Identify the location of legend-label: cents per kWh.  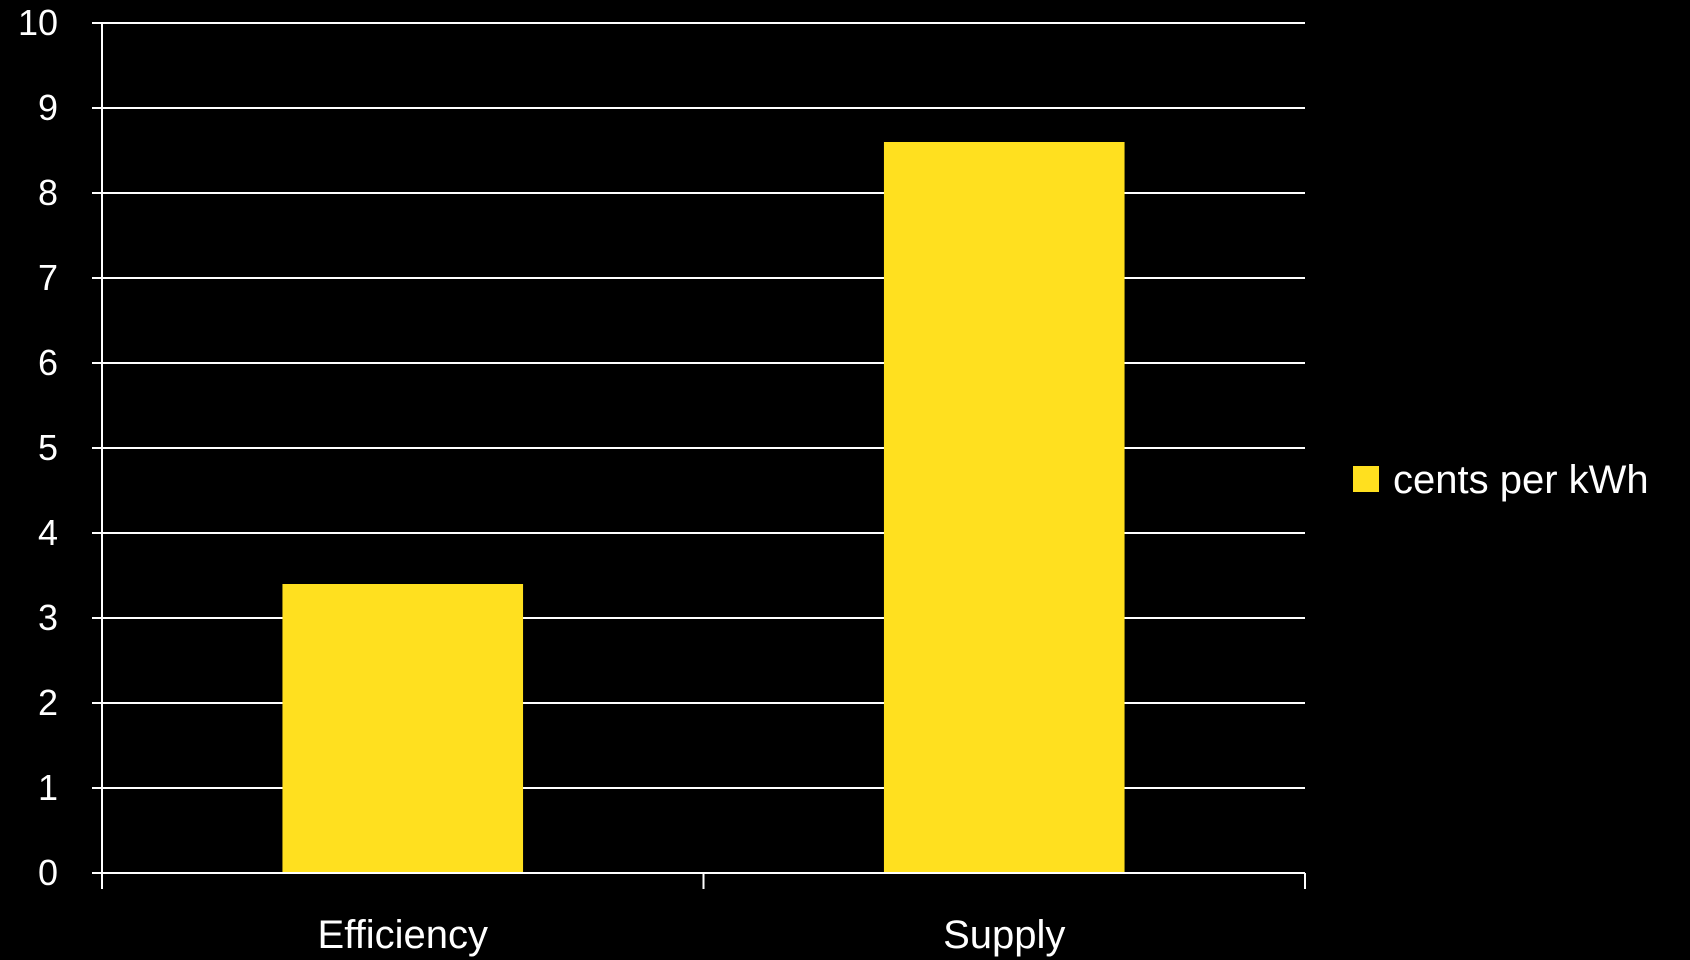
(1521, 480).